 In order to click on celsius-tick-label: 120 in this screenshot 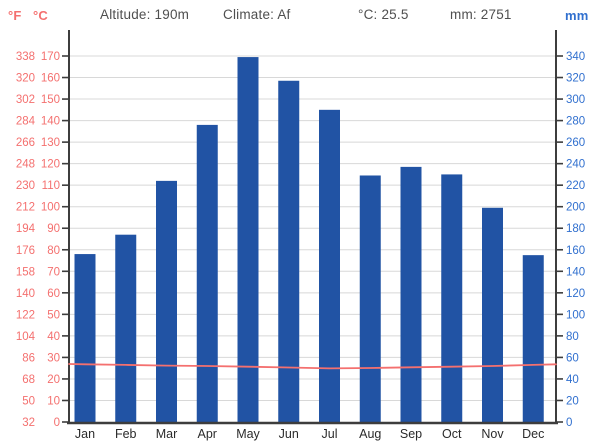, I will do `click(50, 165)`.